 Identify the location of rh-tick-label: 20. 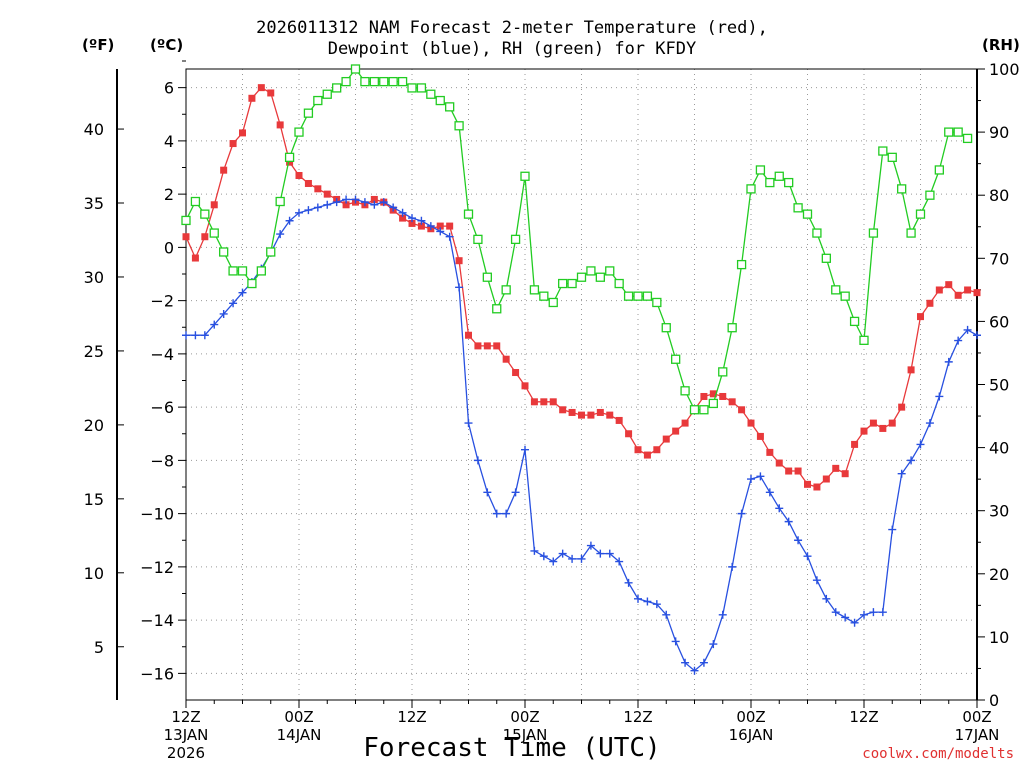
(999, 574).